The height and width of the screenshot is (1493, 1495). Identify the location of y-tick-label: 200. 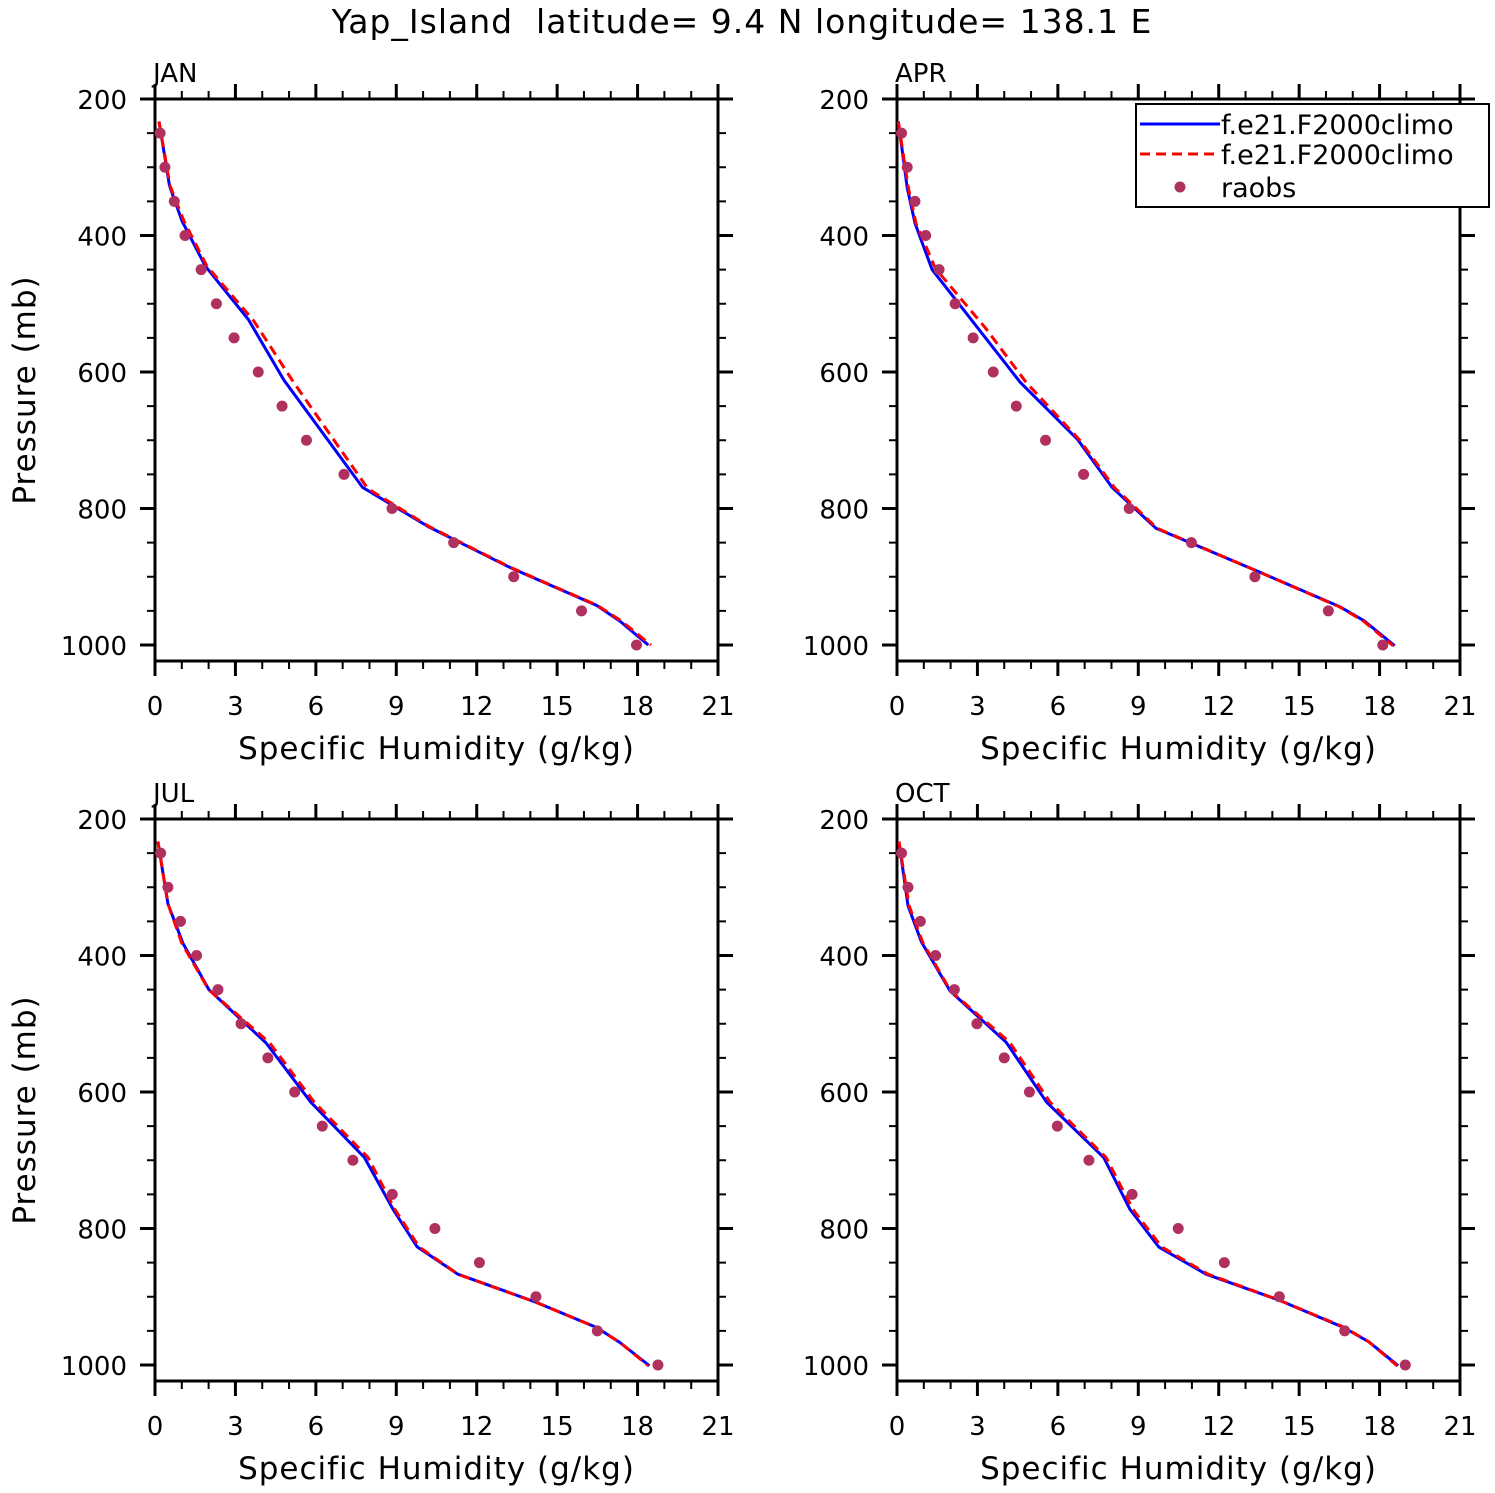
(102, 101).